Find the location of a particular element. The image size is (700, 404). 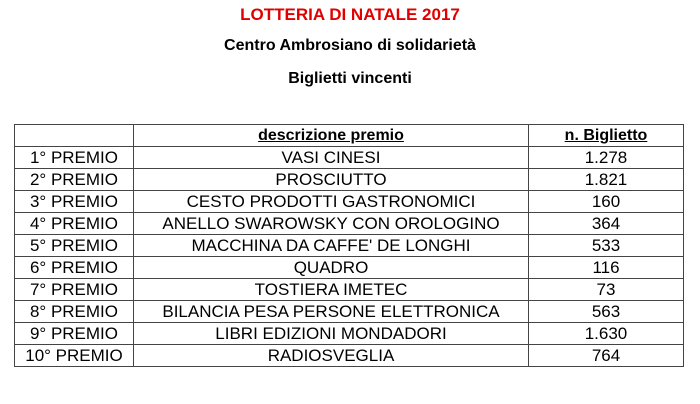

table-row: 7° PREMIO TOSTIERA IMETEC 73 is located at coordinates (349, 289).